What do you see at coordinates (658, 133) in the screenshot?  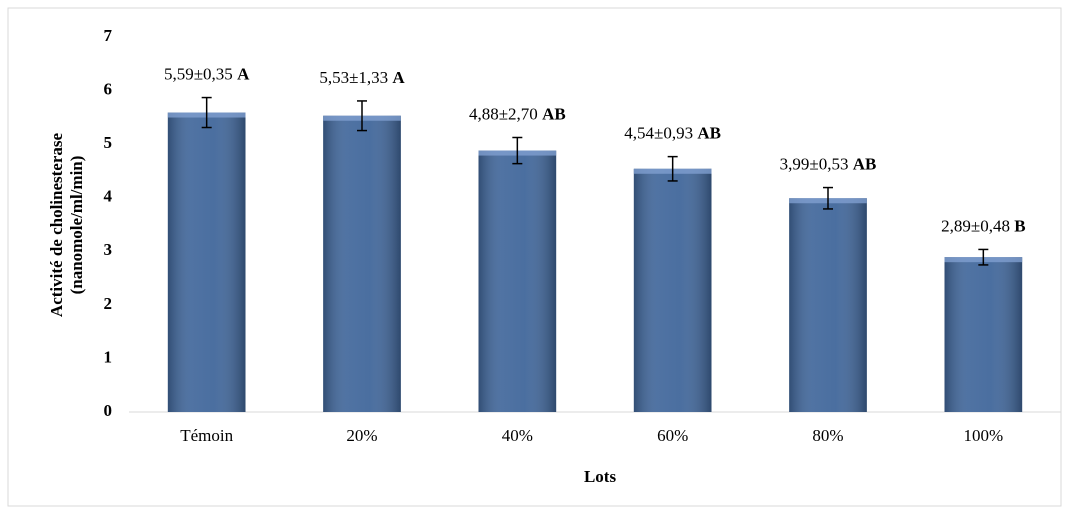 I see `value-label: 4,54±0,93` at bounding box center [658, 133].